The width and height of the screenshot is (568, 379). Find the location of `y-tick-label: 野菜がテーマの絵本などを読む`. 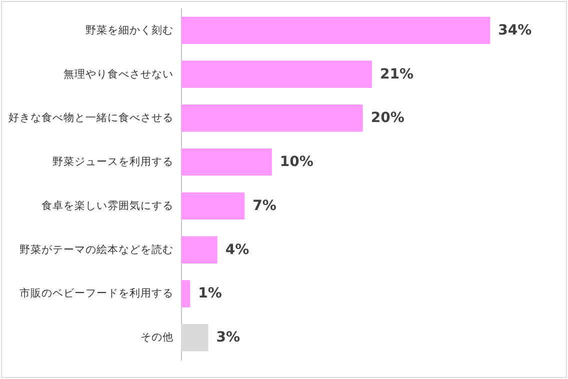

y-tick-label: 野菜がテーマの絵本などを読む is located at coordinates (97, 249).